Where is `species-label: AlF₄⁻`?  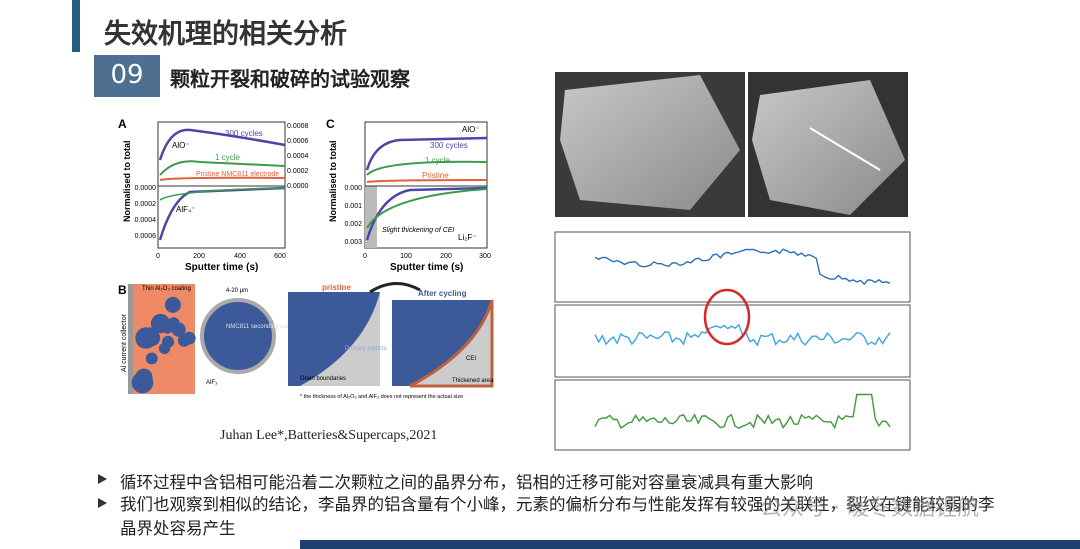 species-label: AlF₄⁻ is located at coordinates (186, 209).